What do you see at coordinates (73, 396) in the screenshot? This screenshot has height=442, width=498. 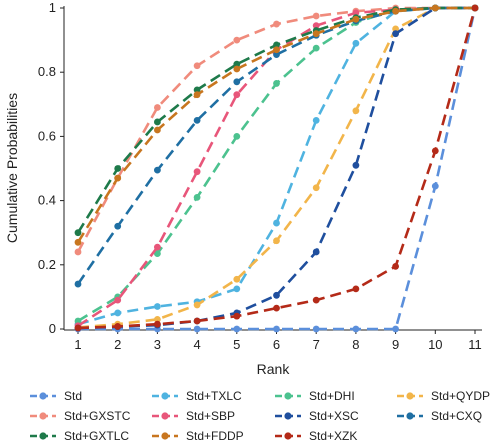 I see `legend-label: Std` at bounding box center [73, 396].